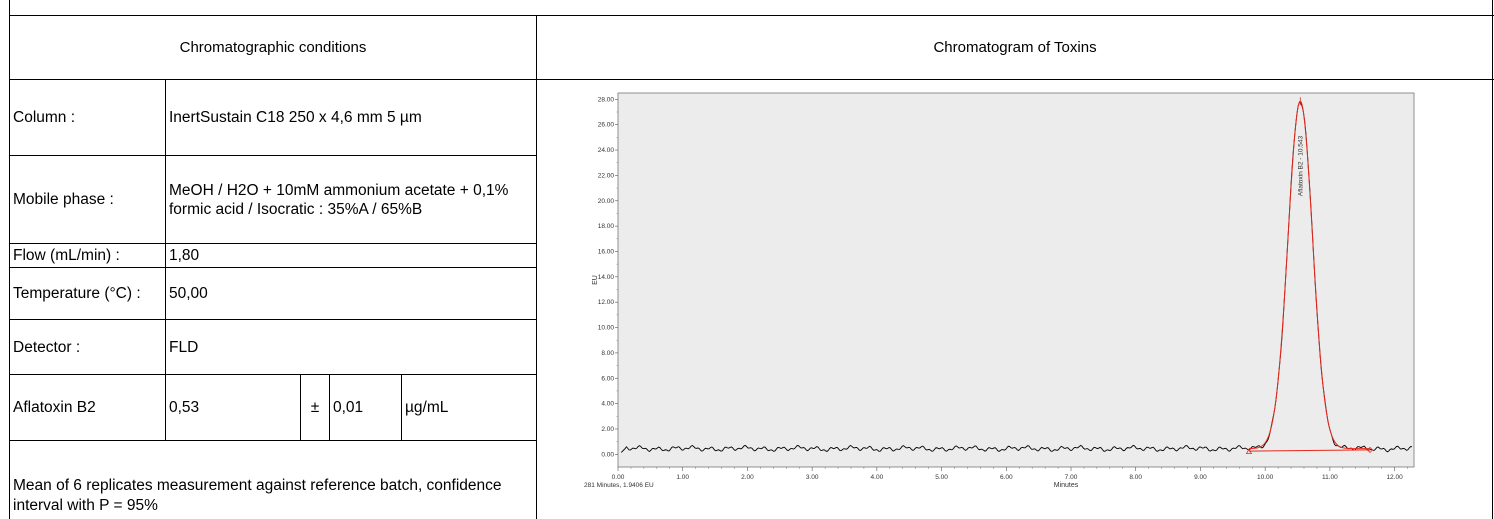 The width and height of the screenshot is (1494, 519). Describe the element at coordinates (1200, 477) in the screenshot. I see `x-tick-label: 9.00` at that location.